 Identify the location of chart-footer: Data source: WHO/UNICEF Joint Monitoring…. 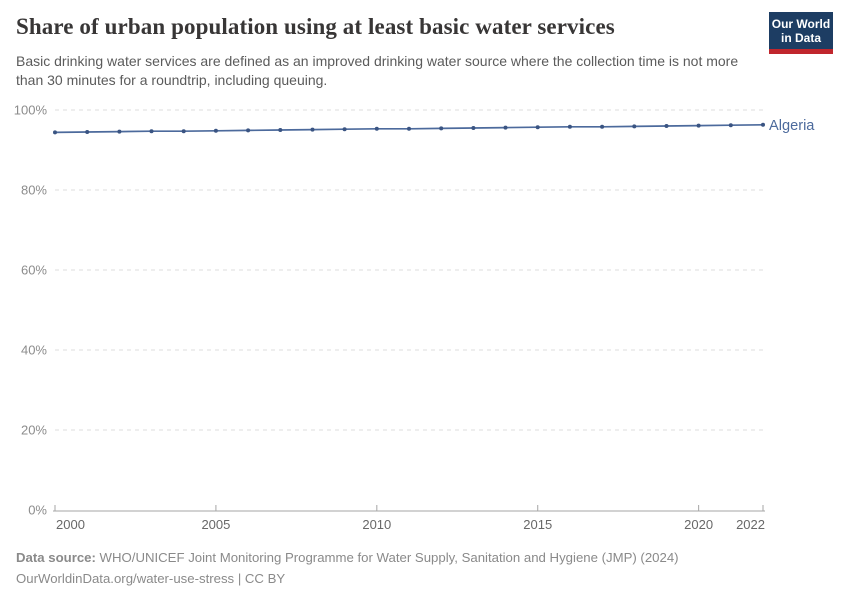
(347, 568).